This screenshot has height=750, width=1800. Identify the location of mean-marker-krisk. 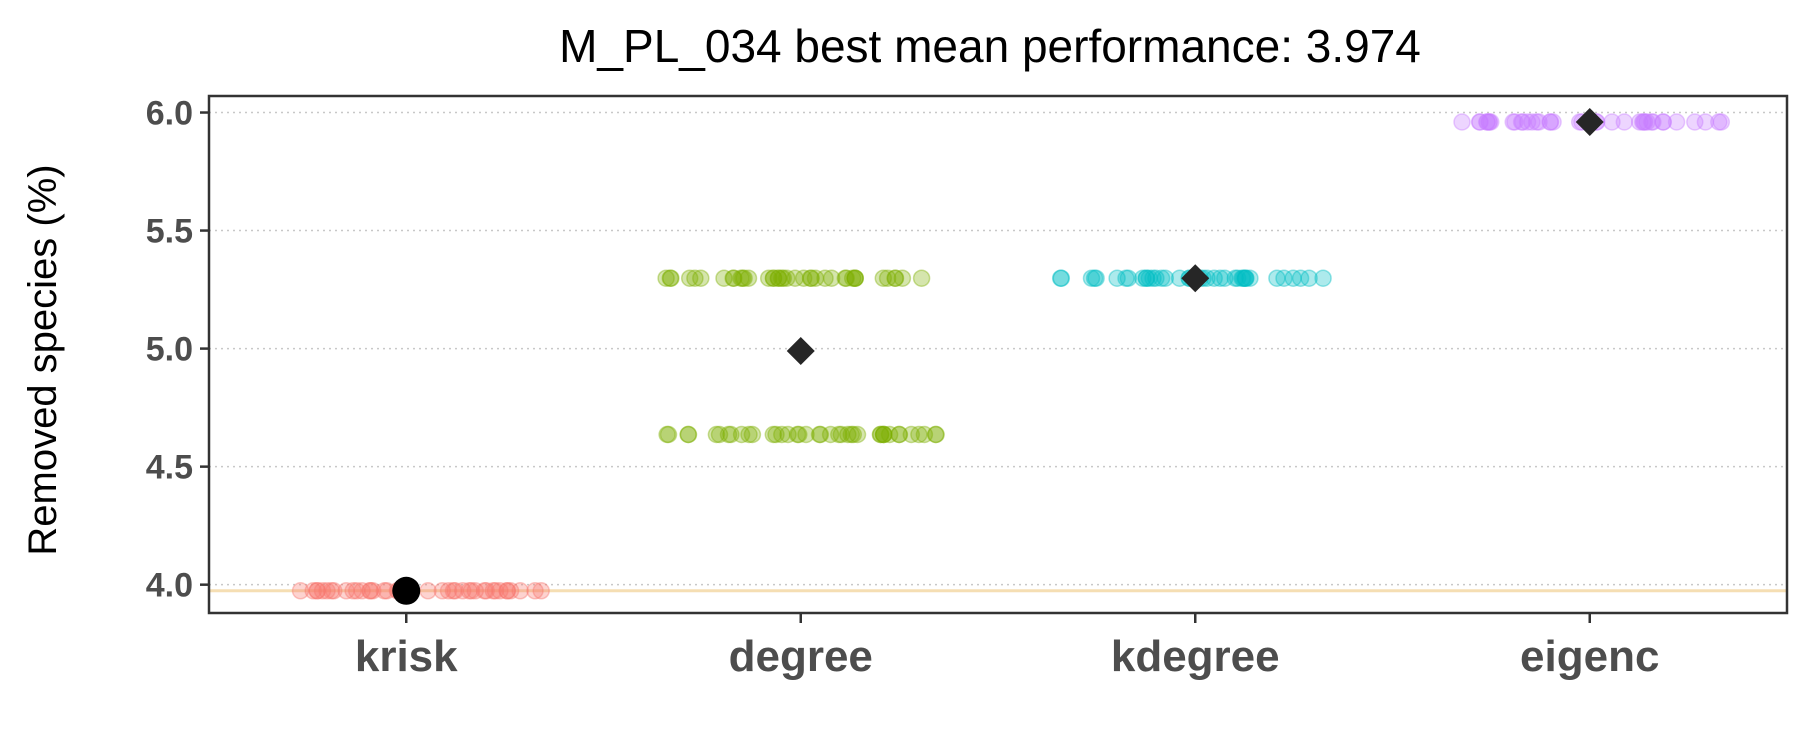
(406, 590).